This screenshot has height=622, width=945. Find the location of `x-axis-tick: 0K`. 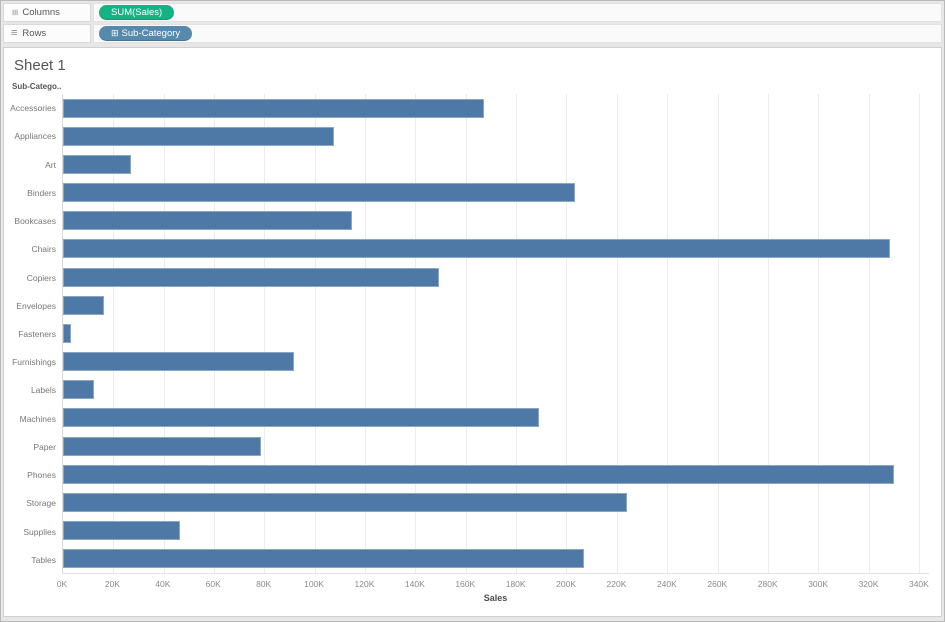

x-axis-tick: 0K is located at coordinates (62, 584).